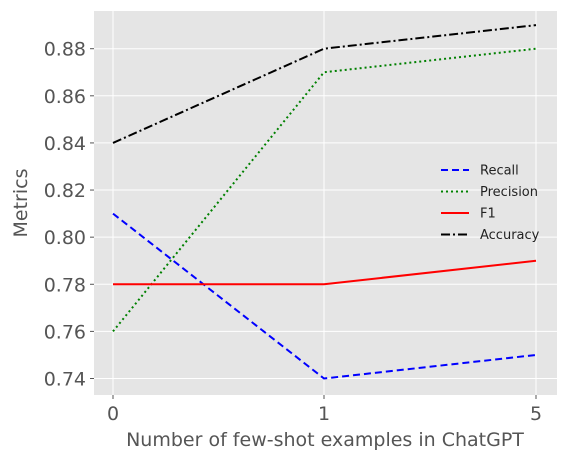 This screenshot has height=460, width=566. I want to click on x-tick-label: 0, so click(113, 414).